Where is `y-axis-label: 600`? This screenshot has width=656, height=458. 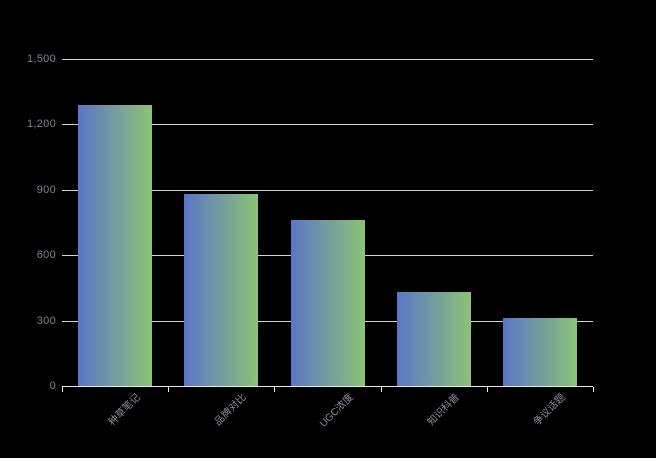 y-axis-label: 600 is located at coordinates (46, 255).